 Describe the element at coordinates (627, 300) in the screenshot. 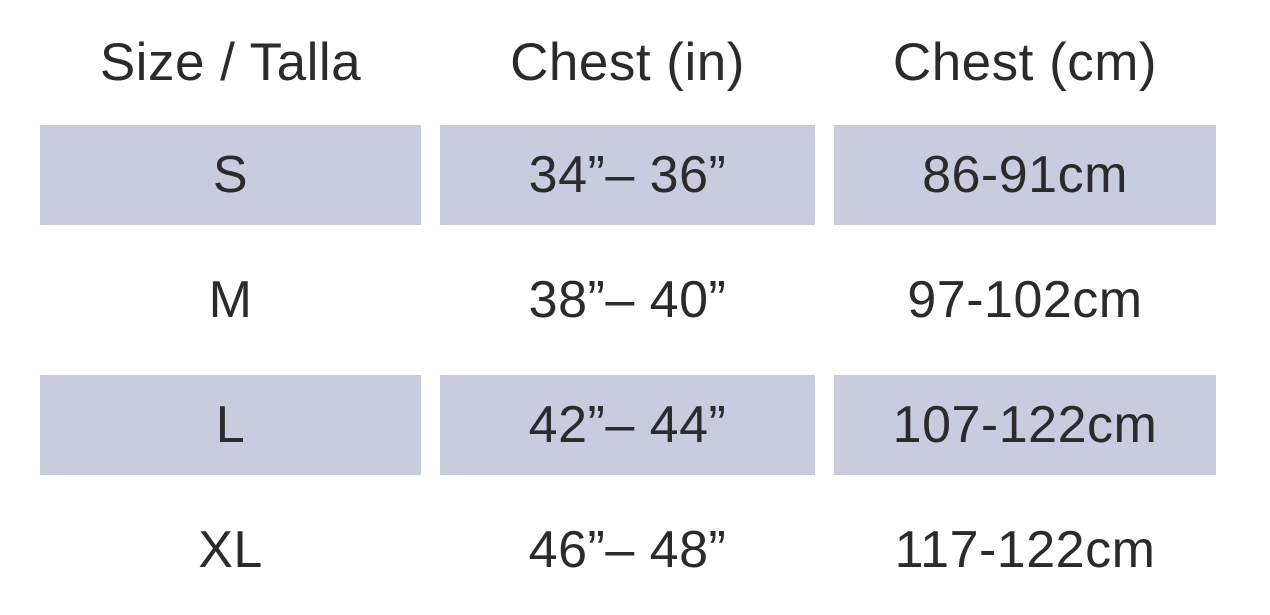

I see `chest-in-cell: 38”– 40”` at that location.